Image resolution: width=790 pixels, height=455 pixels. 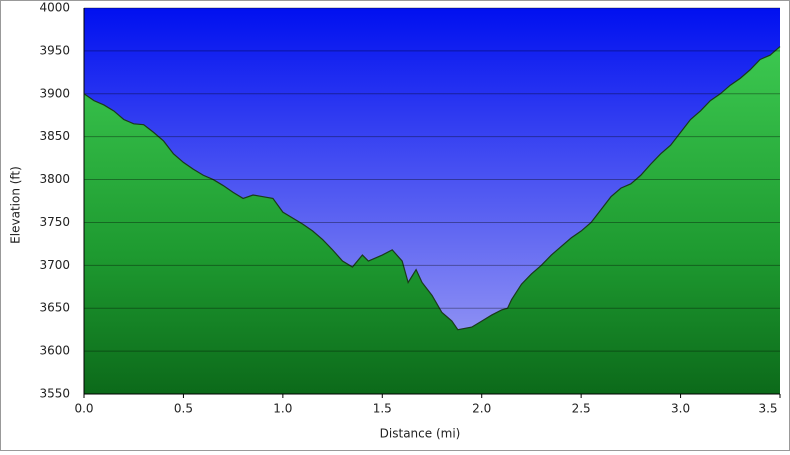 I want to click on y-tick-label: 3950, so click(x=54, y=50).